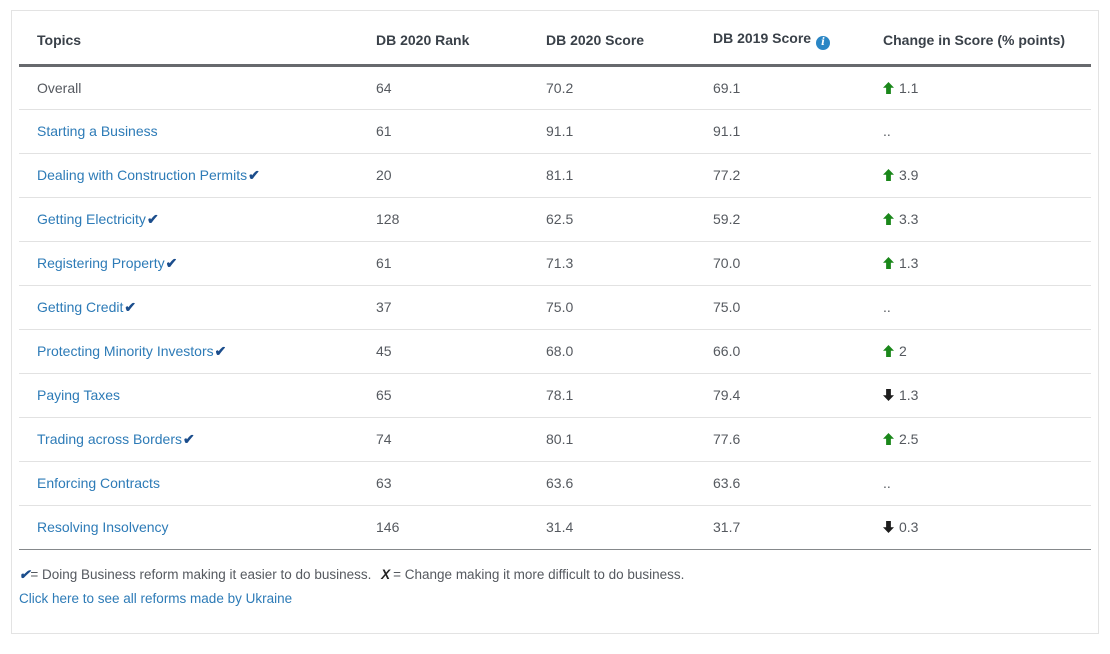  What do you see at coordinates (823, 43) in the screenshot?
I see `info-icon: i` at bounding box center [823, 43].